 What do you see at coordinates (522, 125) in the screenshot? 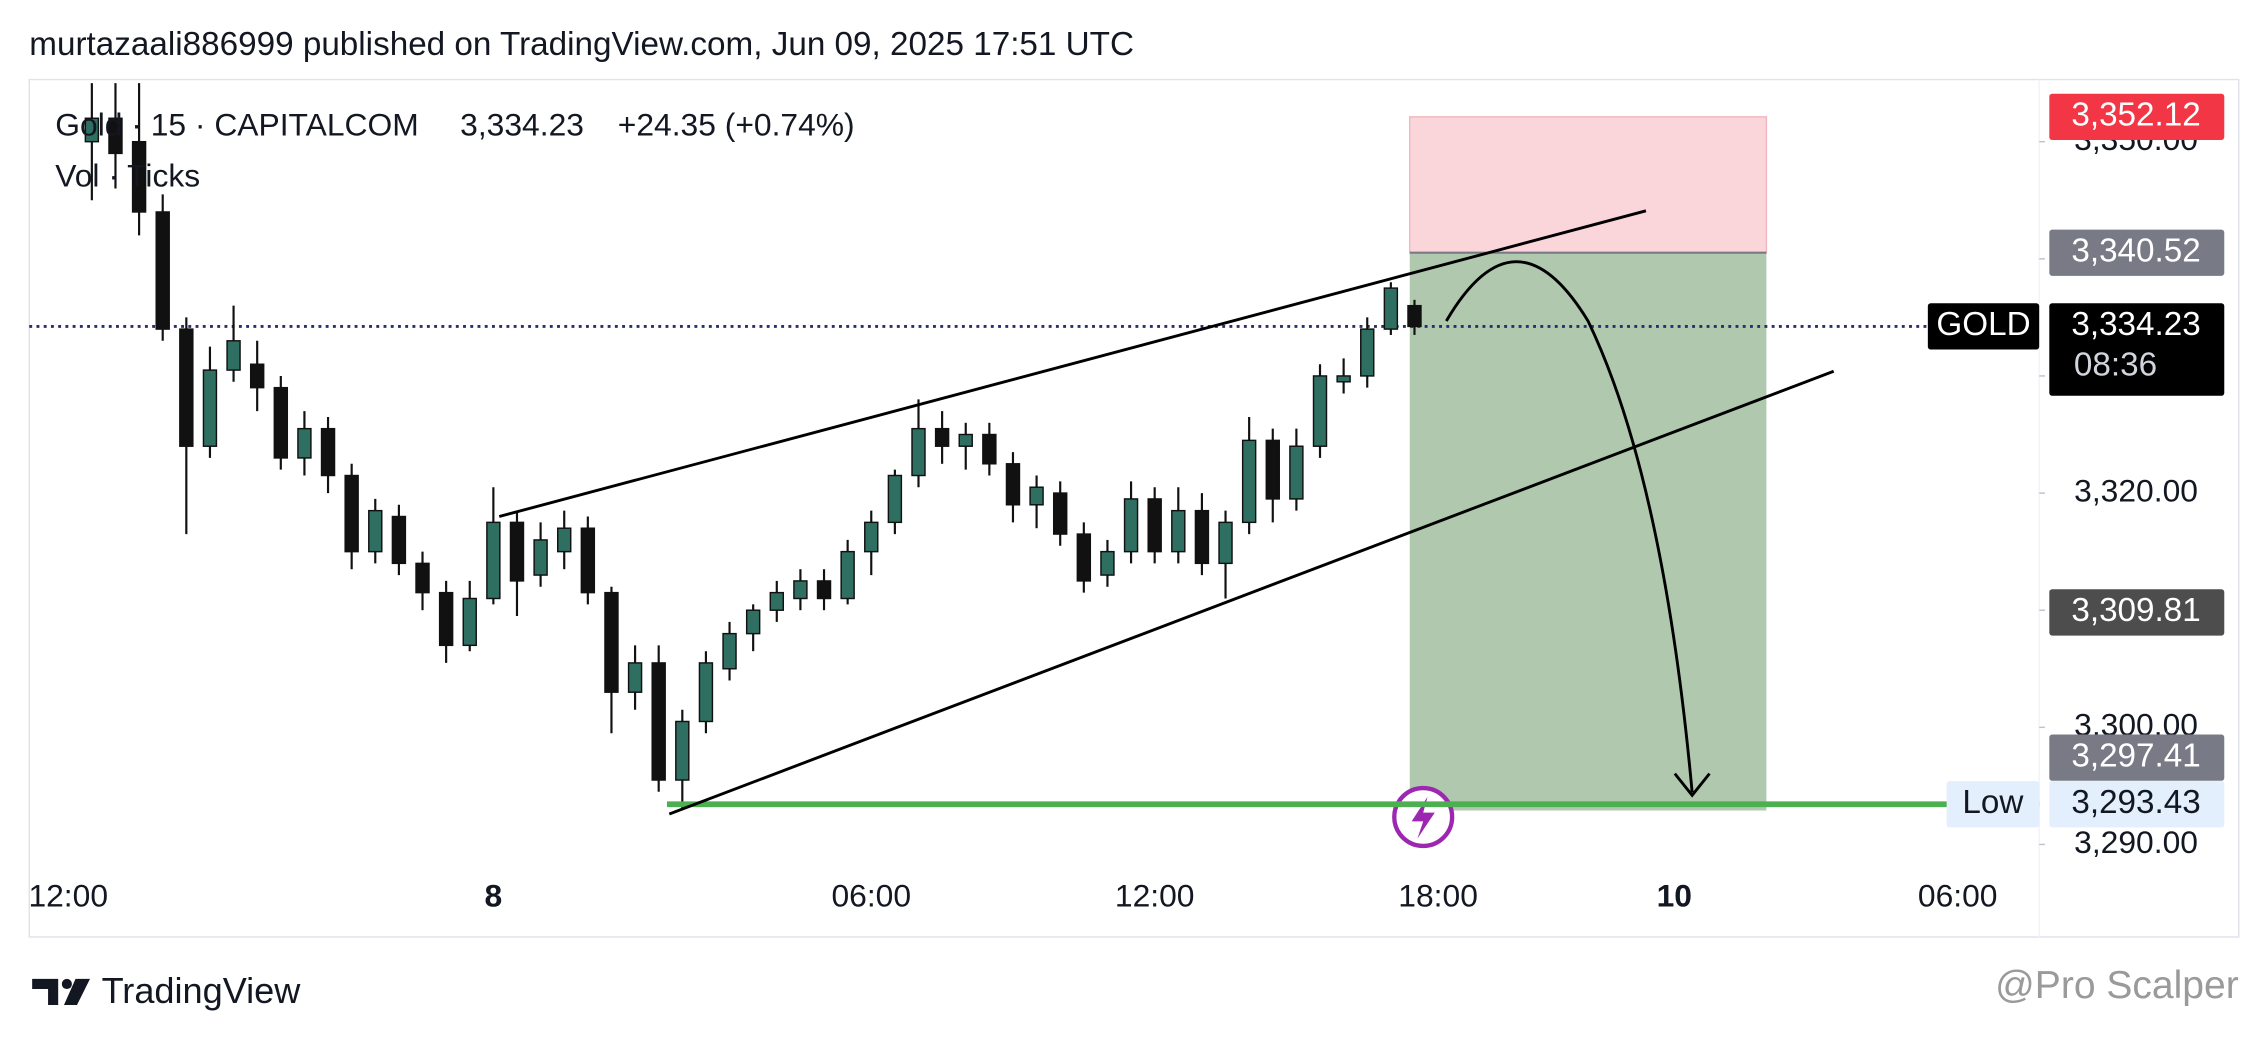
I see `legend-price: 3,334.23` at bounding box center [522, 125].